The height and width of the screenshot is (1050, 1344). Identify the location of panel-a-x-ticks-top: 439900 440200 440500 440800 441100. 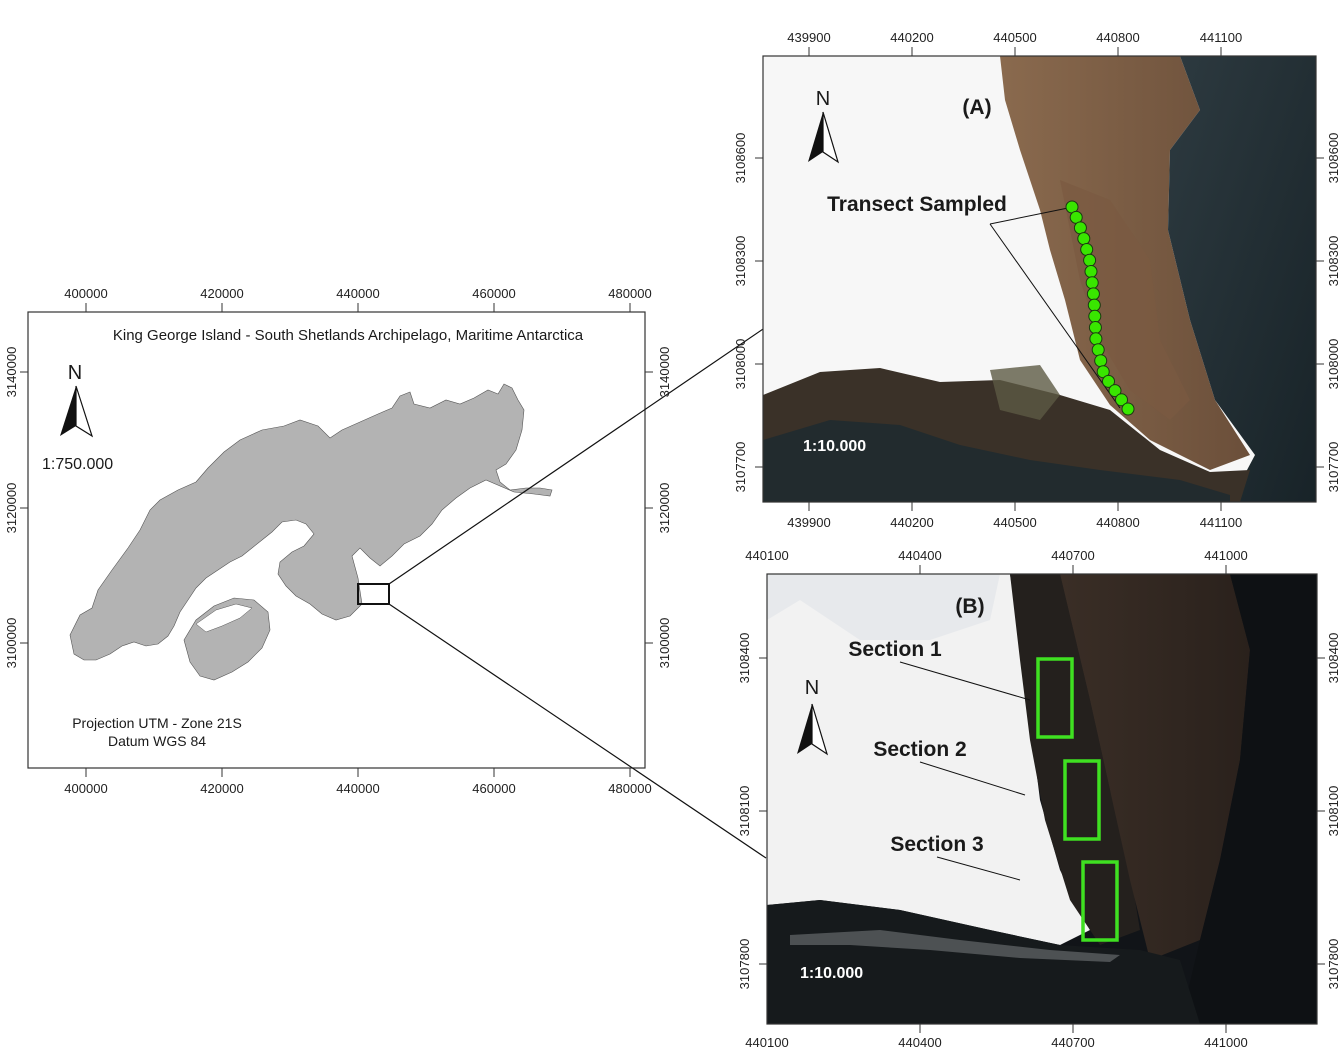
(1014, 43).